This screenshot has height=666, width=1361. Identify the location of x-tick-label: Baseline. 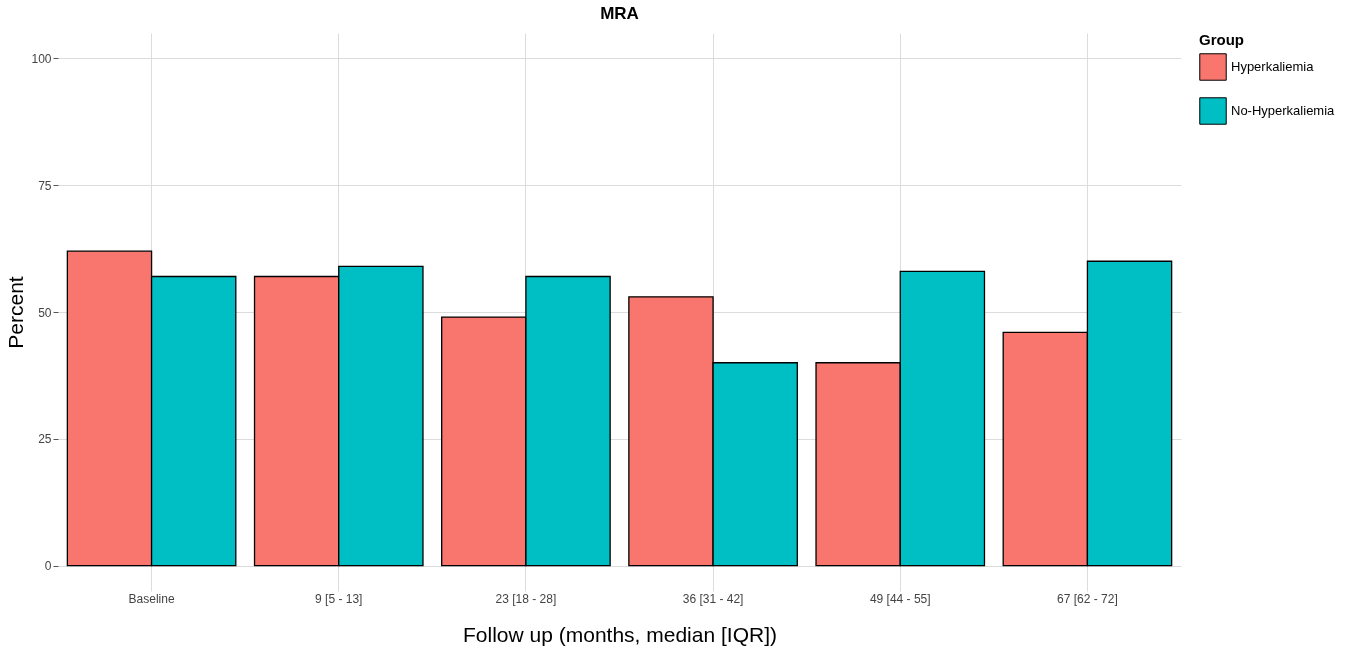
(151, 598).